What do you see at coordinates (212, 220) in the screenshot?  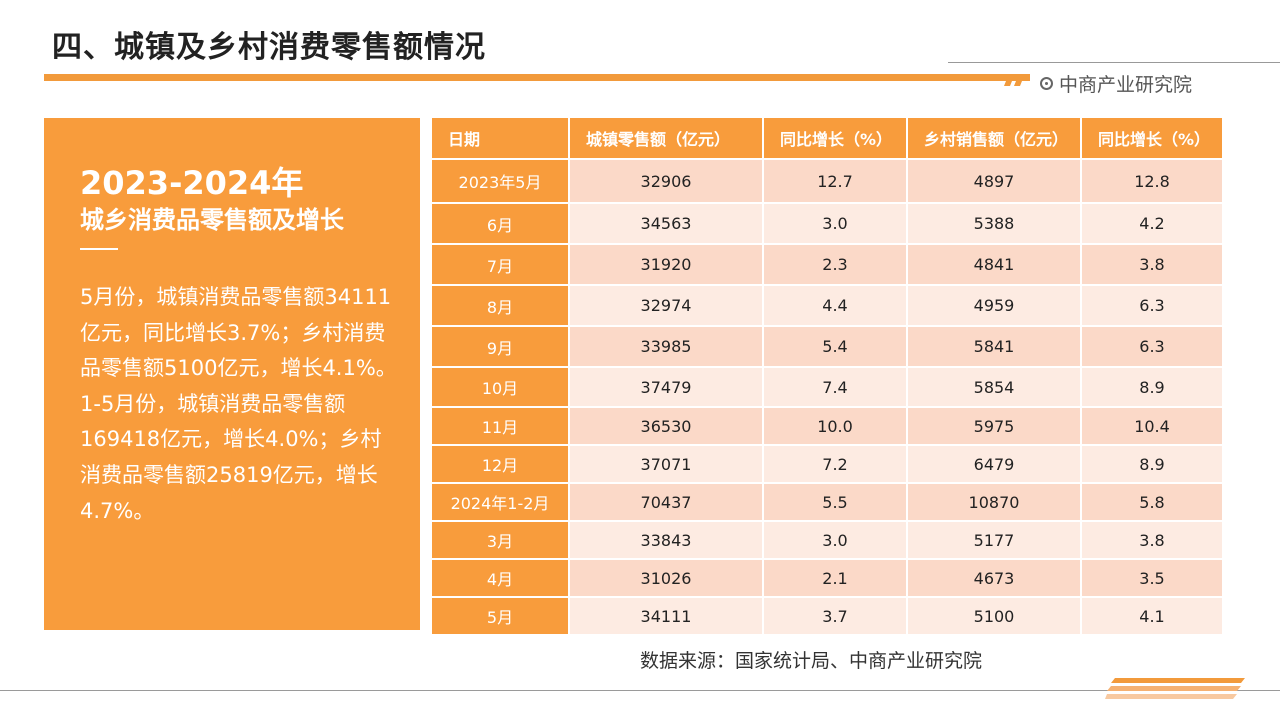 I see `panel-heading: 城乡消费品零售额及增长` at bounding box center [212, 220].